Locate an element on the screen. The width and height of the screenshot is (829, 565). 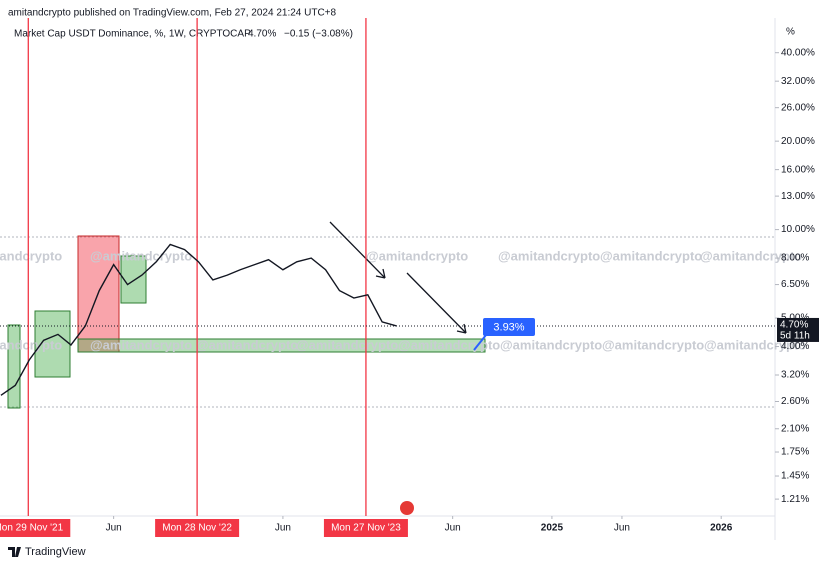
y-tick-label: 40.00% is located at coordinates (798, 52).